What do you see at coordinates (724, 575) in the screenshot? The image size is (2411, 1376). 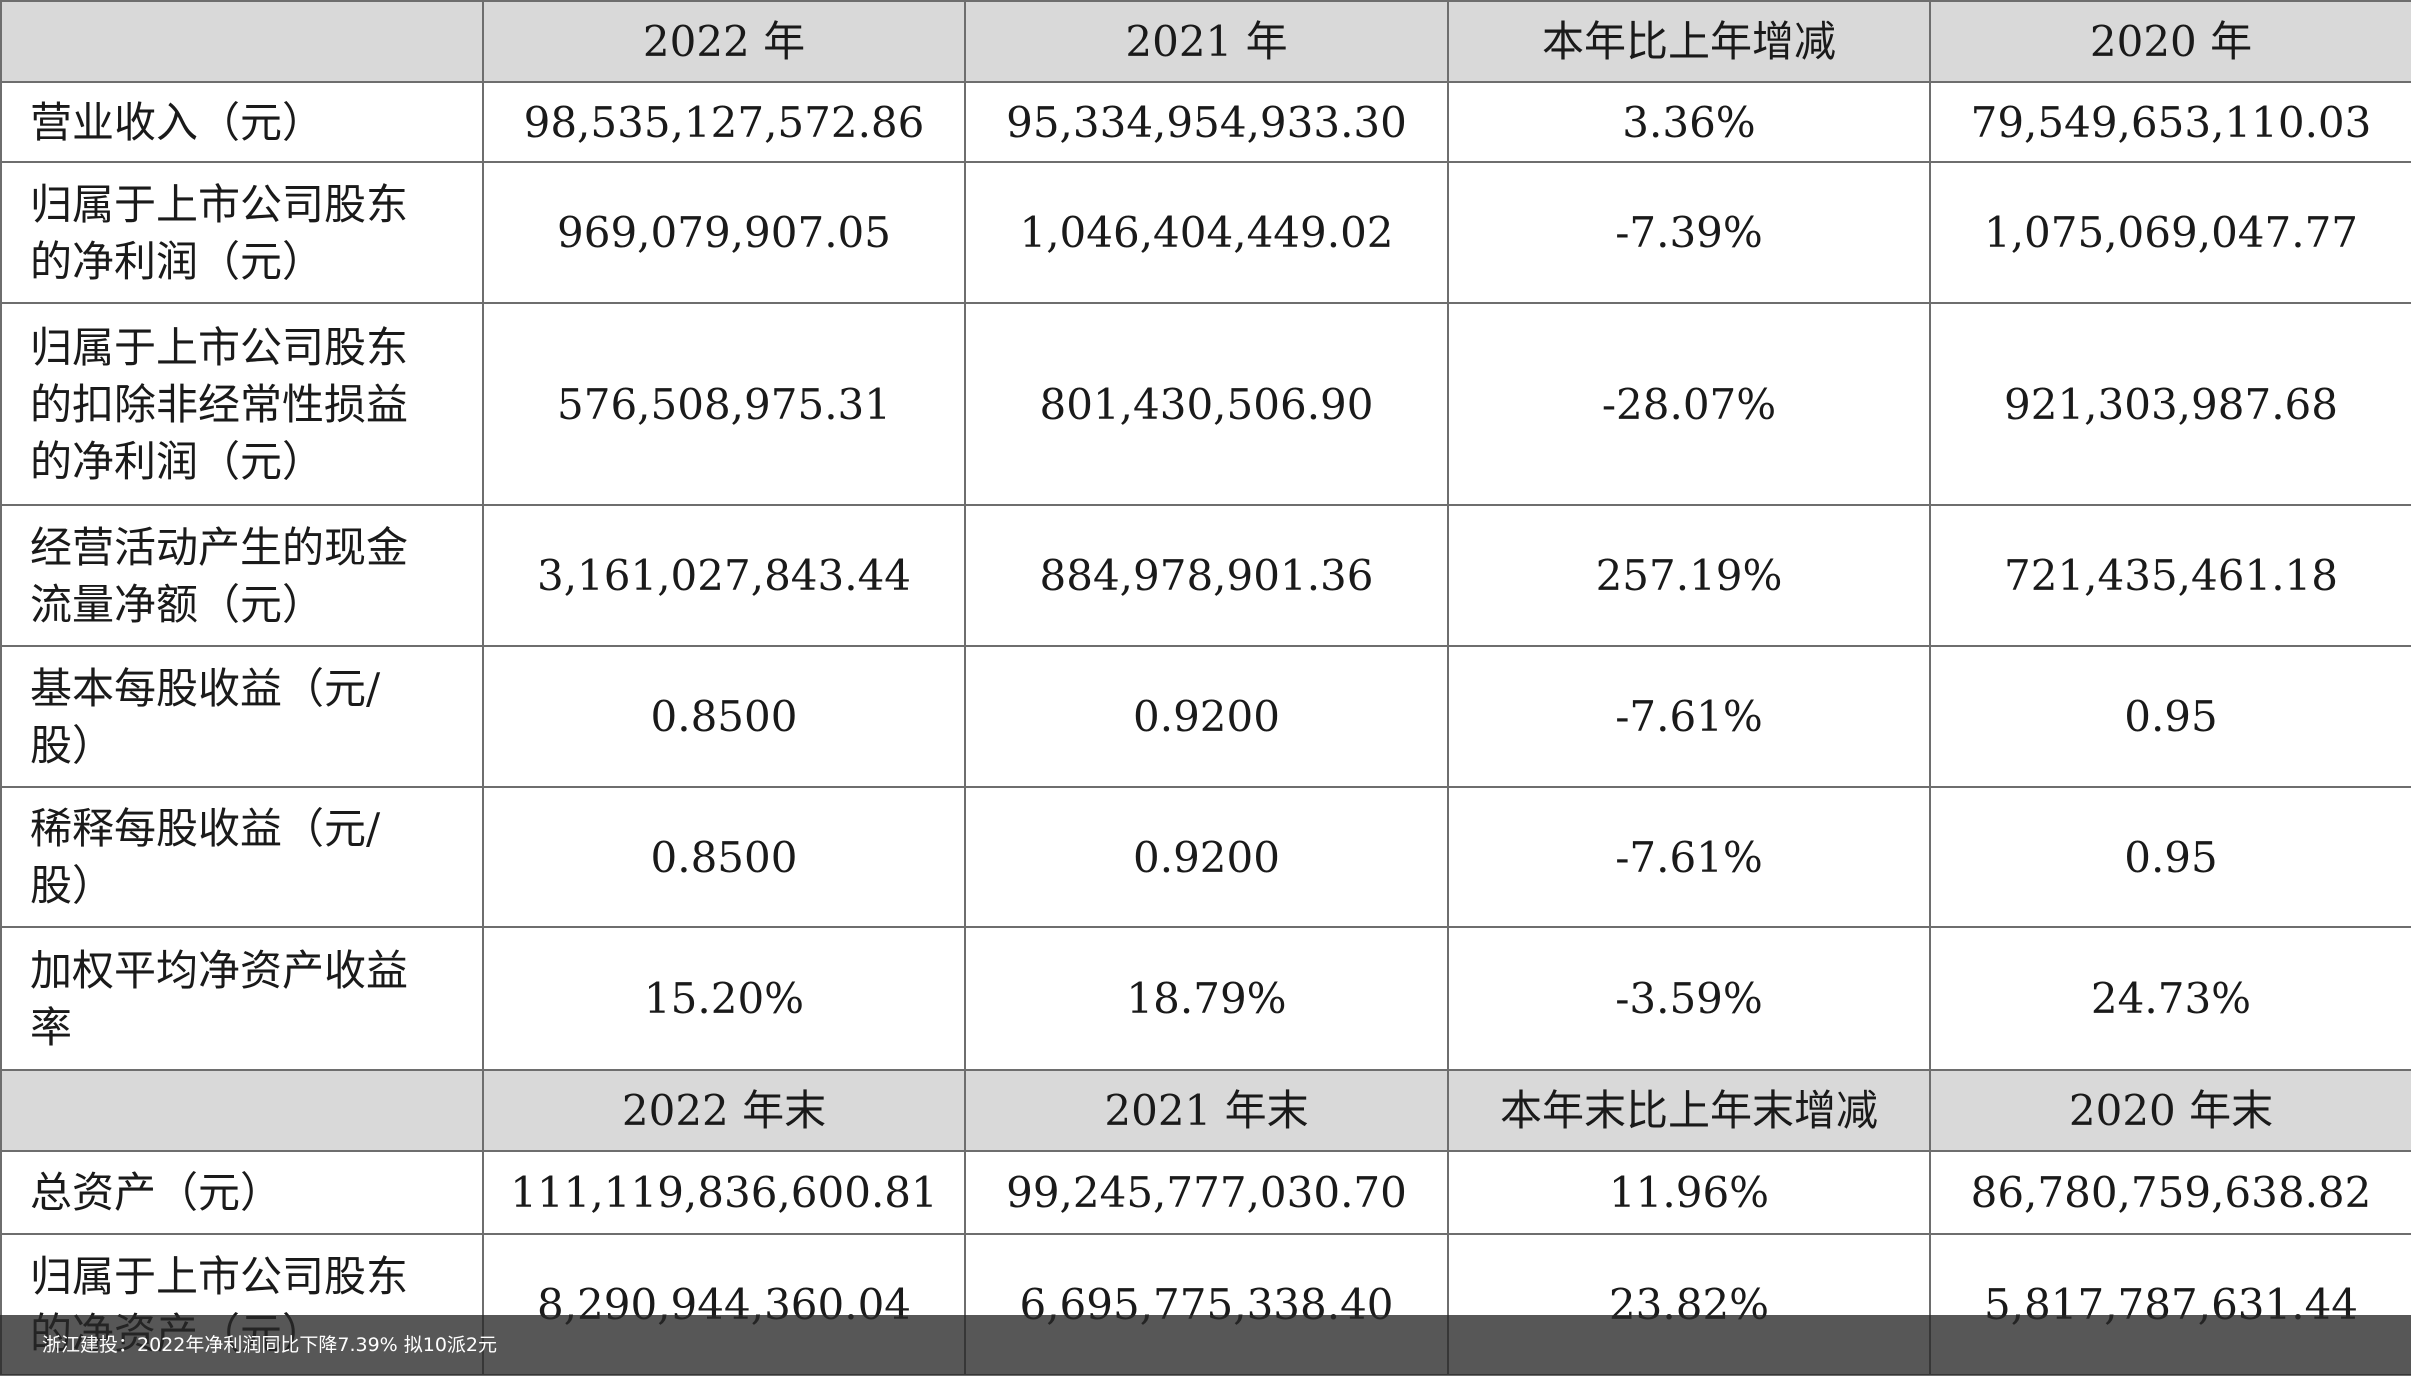 I see `value-cell: 3,161,027,843.44` at bounding box center [724, 575].